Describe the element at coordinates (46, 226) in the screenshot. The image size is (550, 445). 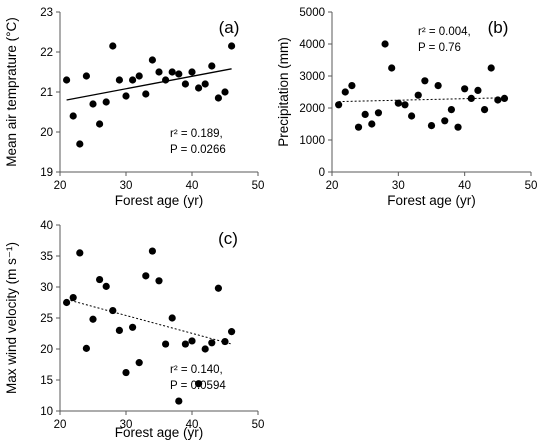
I see `y-tick-label: 40` at that location.